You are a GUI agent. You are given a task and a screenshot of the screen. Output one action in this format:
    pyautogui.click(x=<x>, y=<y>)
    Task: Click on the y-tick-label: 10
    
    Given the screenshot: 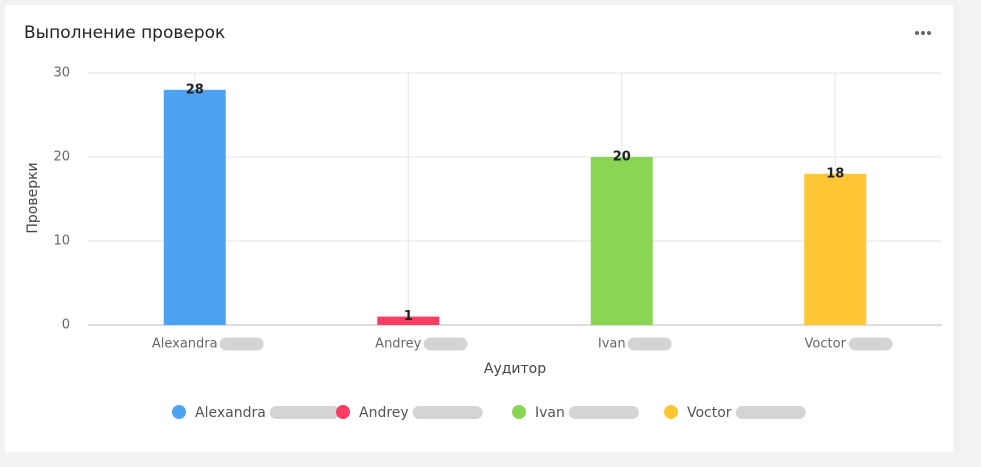 What is the action you would take?
    pyautogui.click(x=61, y=241)
    